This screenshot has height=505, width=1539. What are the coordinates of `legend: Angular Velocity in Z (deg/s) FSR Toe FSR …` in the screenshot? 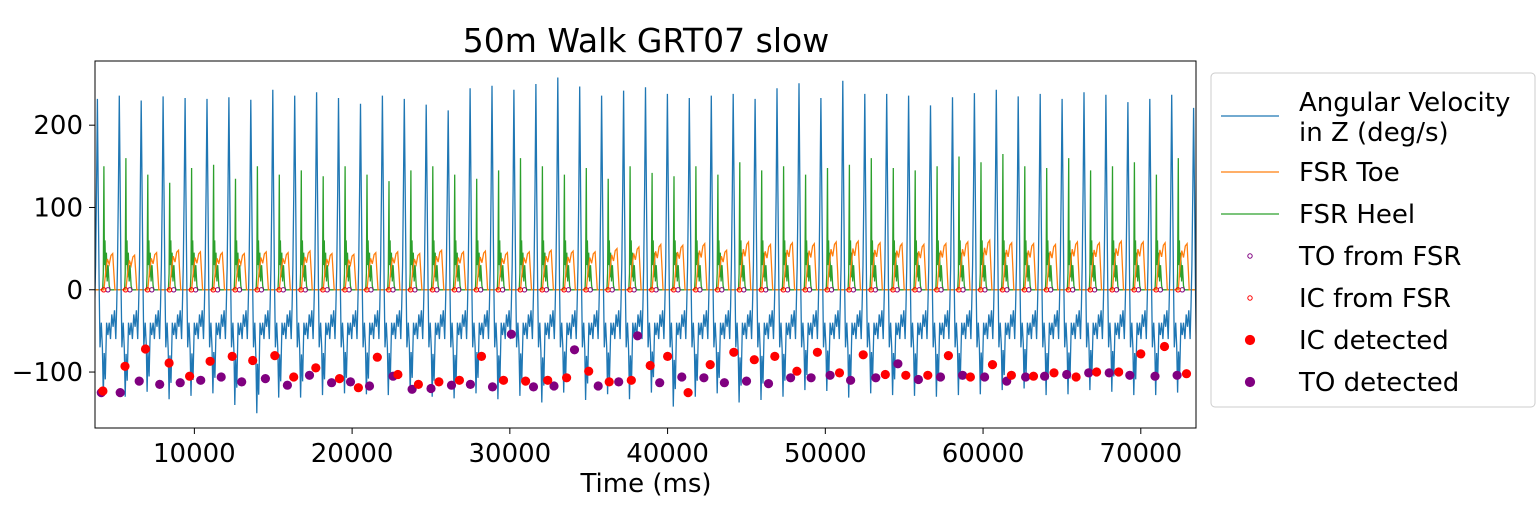 It's located at (1373, 240).